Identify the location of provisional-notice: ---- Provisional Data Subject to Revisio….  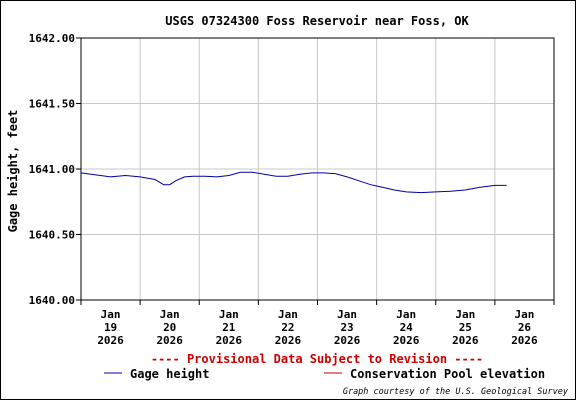
(317, 359).